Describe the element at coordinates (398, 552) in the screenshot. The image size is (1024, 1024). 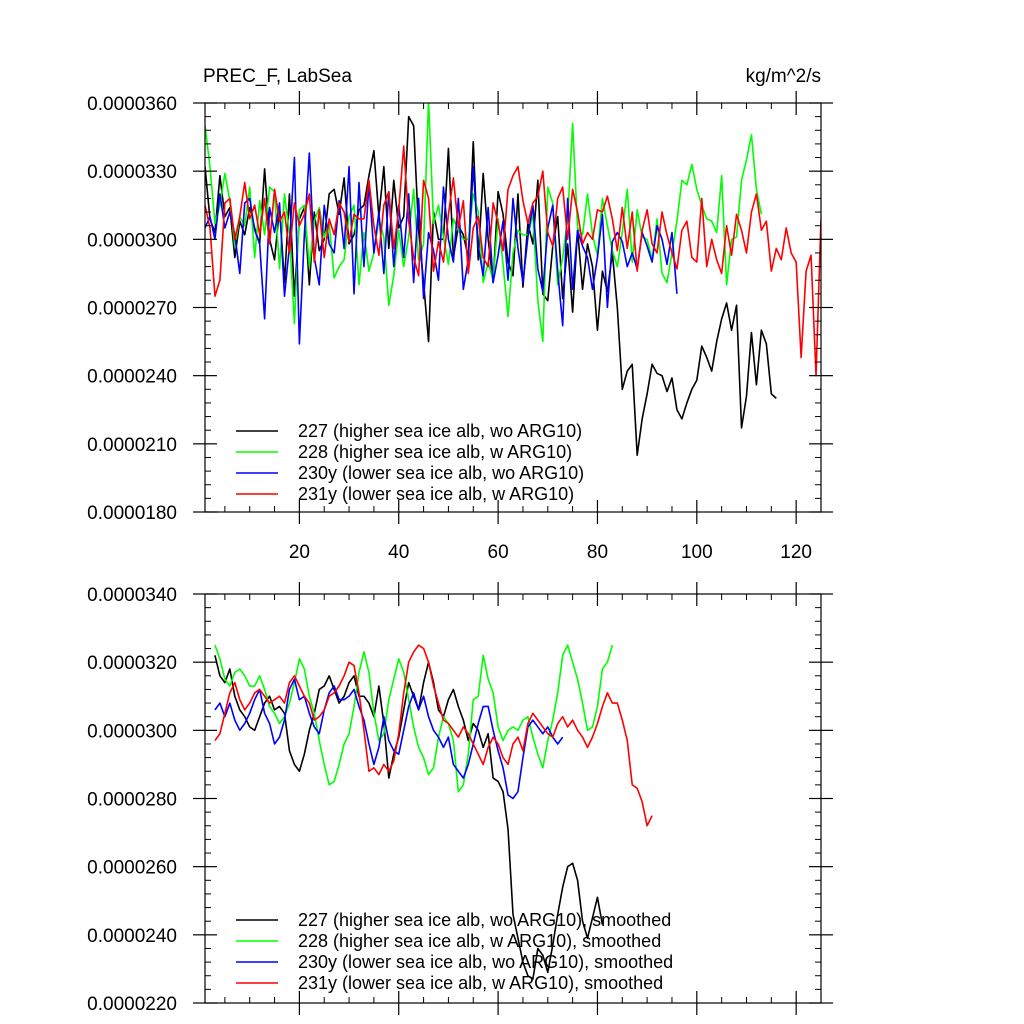
I see `x-tick-label: 40` at that location.